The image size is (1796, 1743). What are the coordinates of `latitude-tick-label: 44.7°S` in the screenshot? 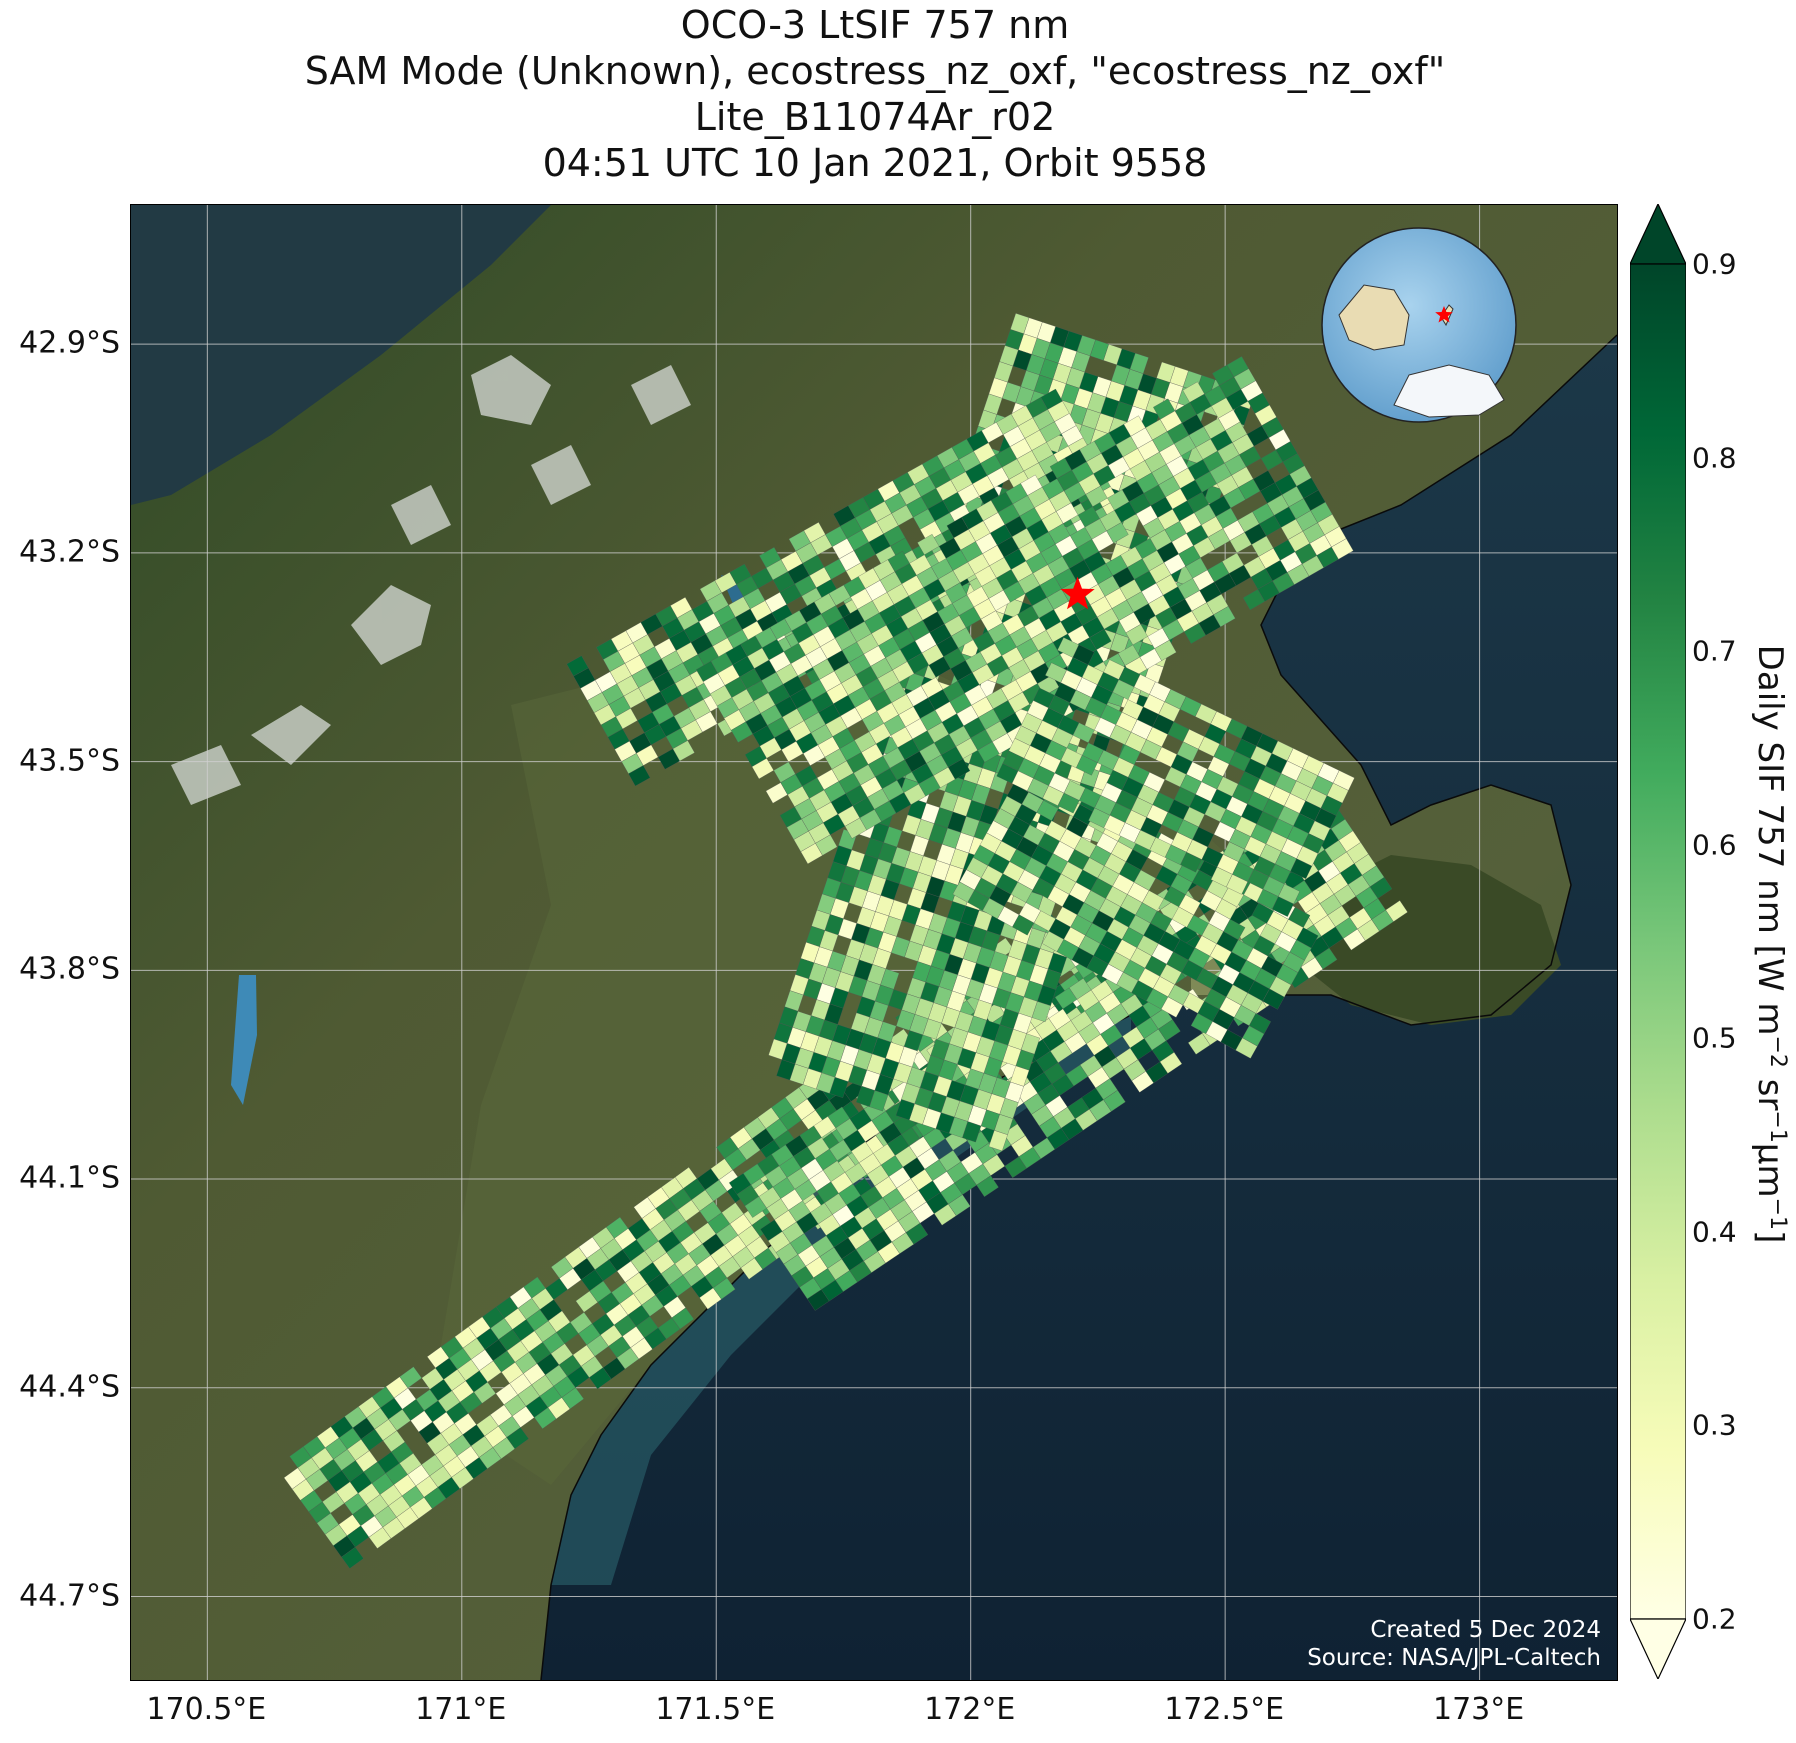 It's located at (69, 1595).